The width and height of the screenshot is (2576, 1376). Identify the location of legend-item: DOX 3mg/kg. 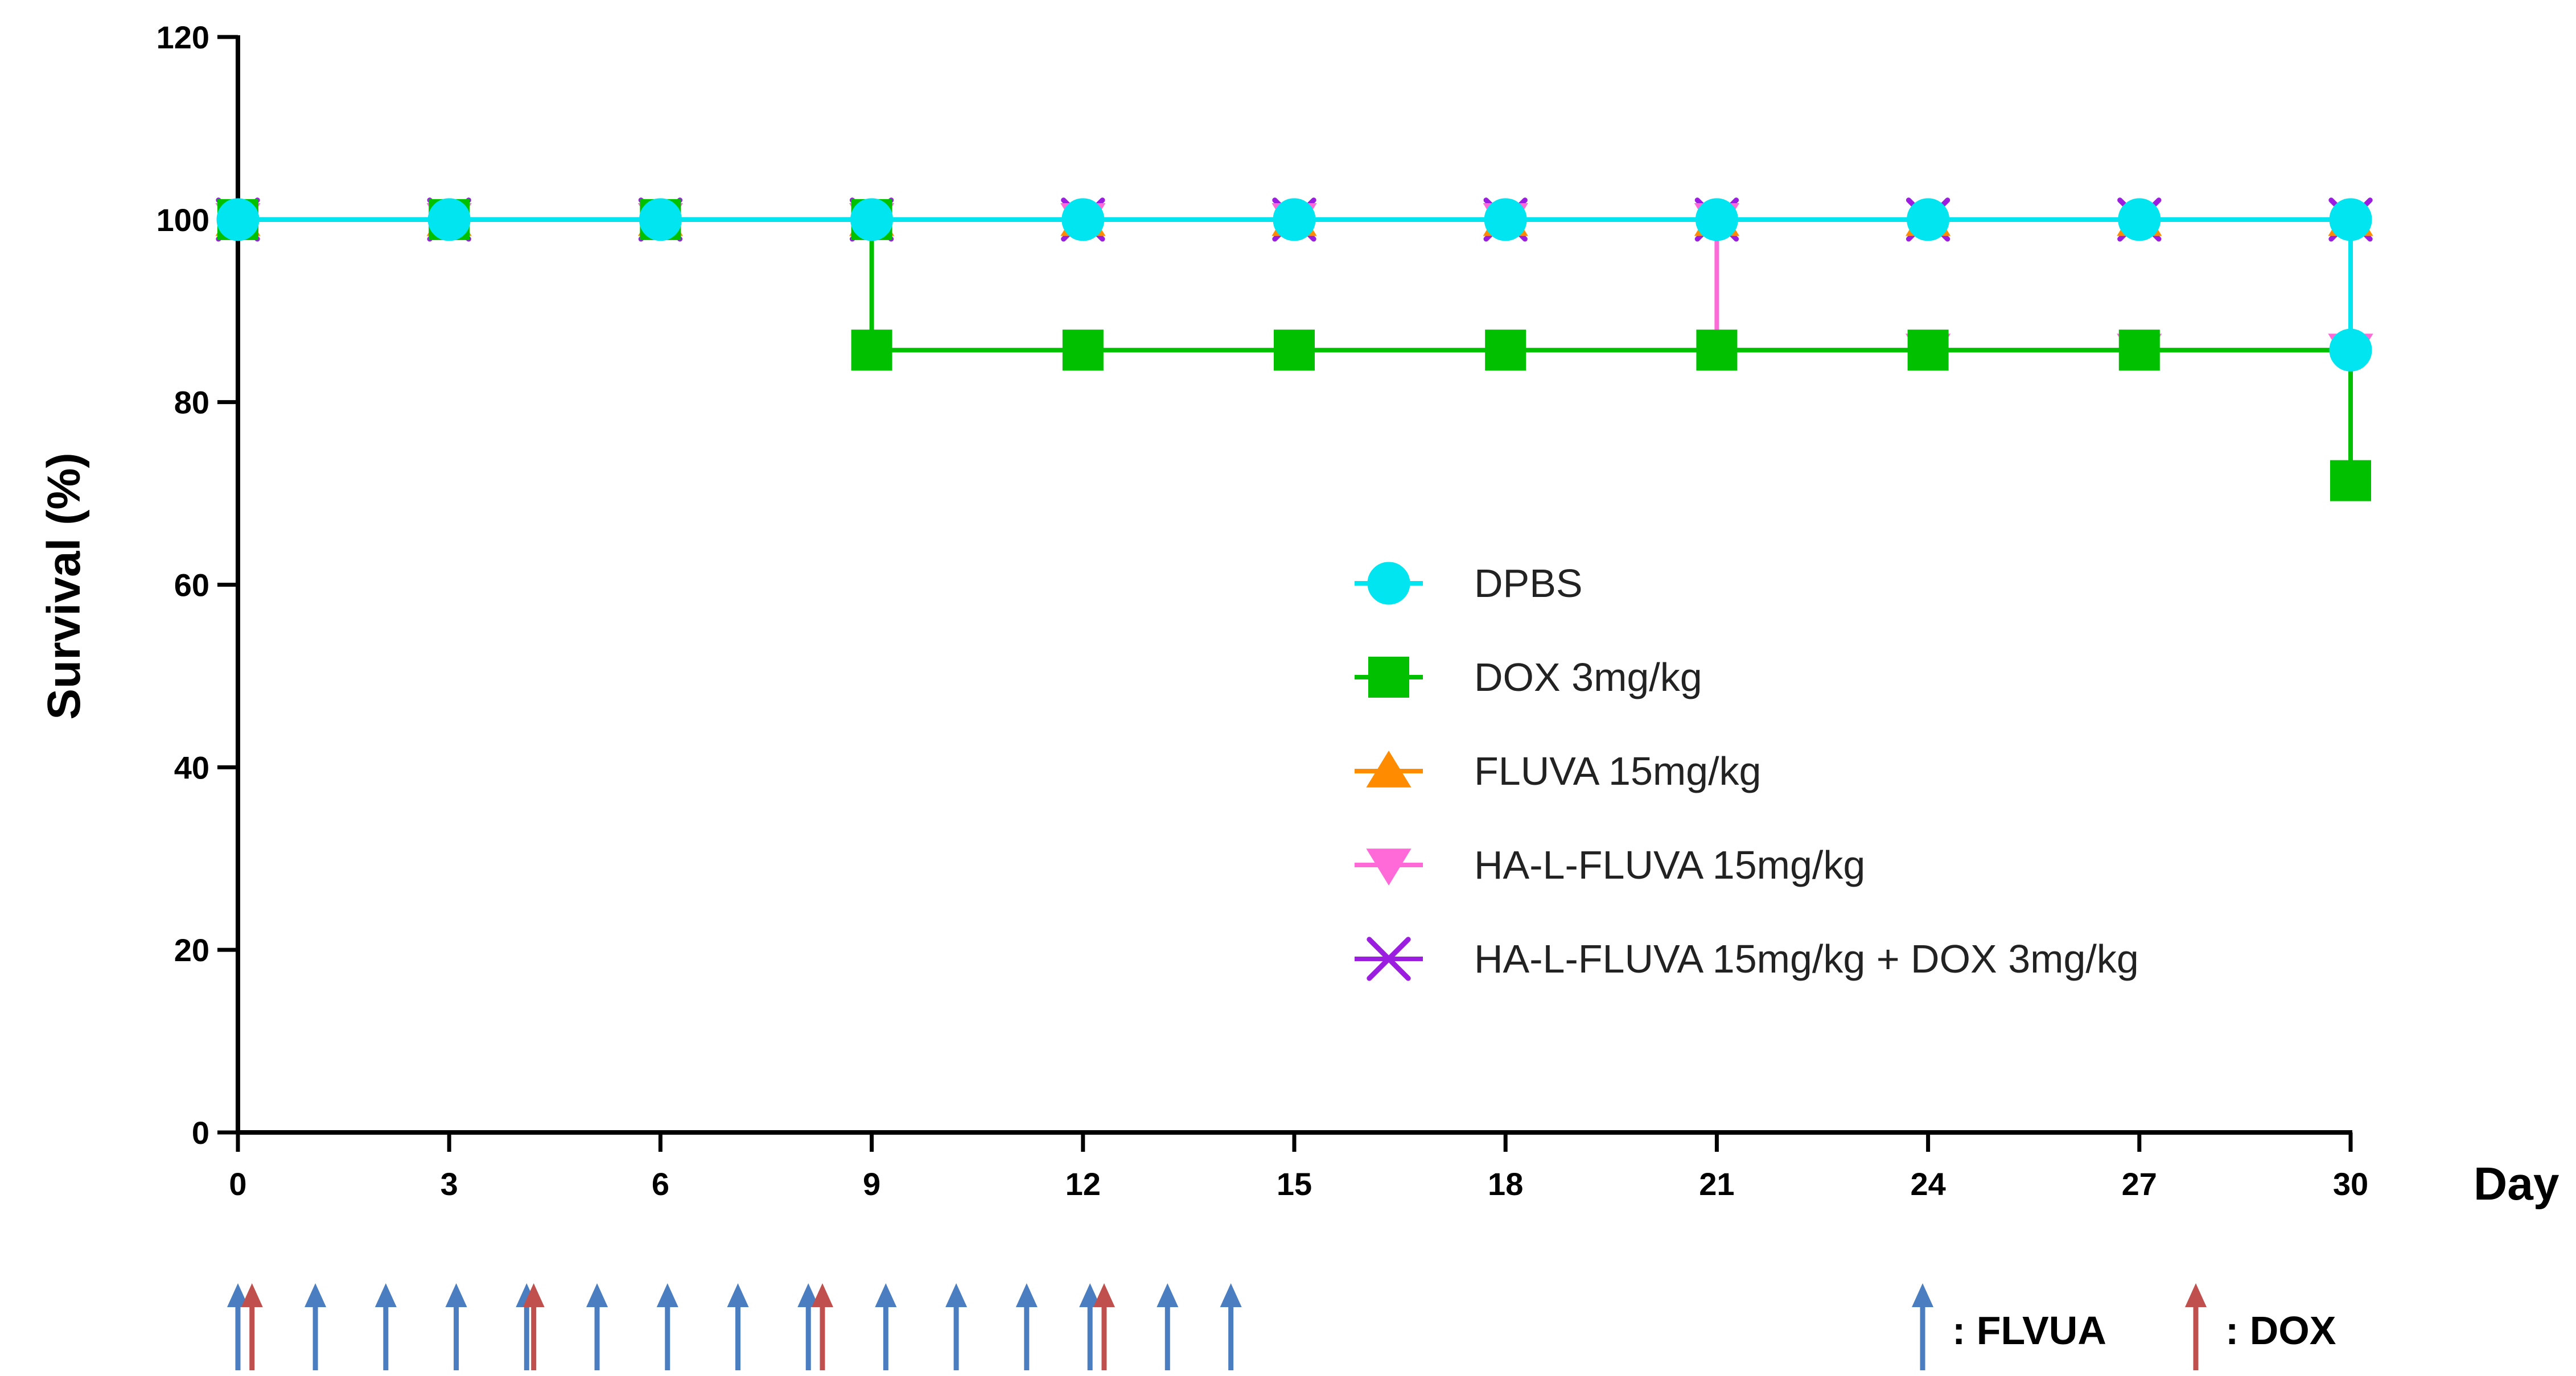
(1529, 677).